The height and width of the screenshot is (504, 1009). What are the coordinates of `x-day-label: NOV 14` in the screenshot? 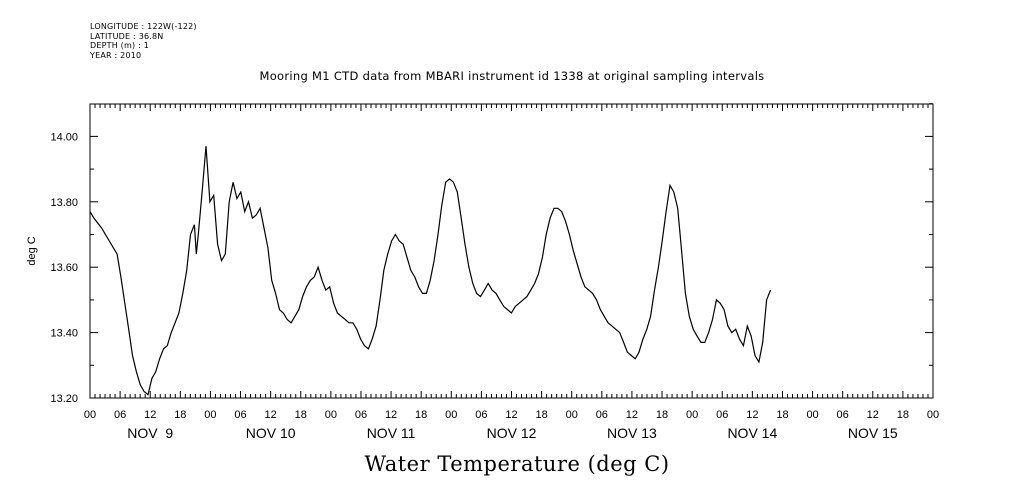 It's located at (752, 433).